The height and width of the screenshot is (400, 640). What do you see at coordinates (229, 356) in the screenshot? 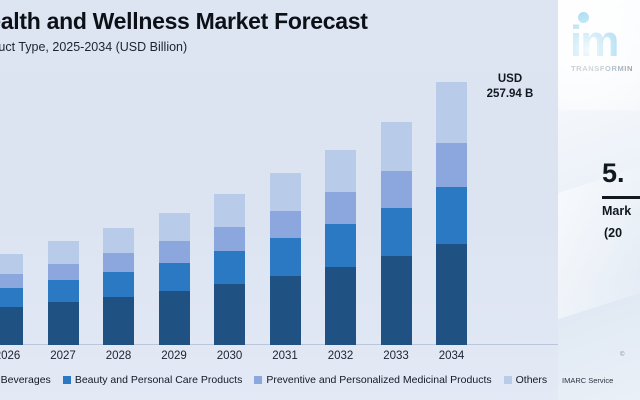
I see `x-axis-tick-2030: 2030` at bounding box center [229, 356].